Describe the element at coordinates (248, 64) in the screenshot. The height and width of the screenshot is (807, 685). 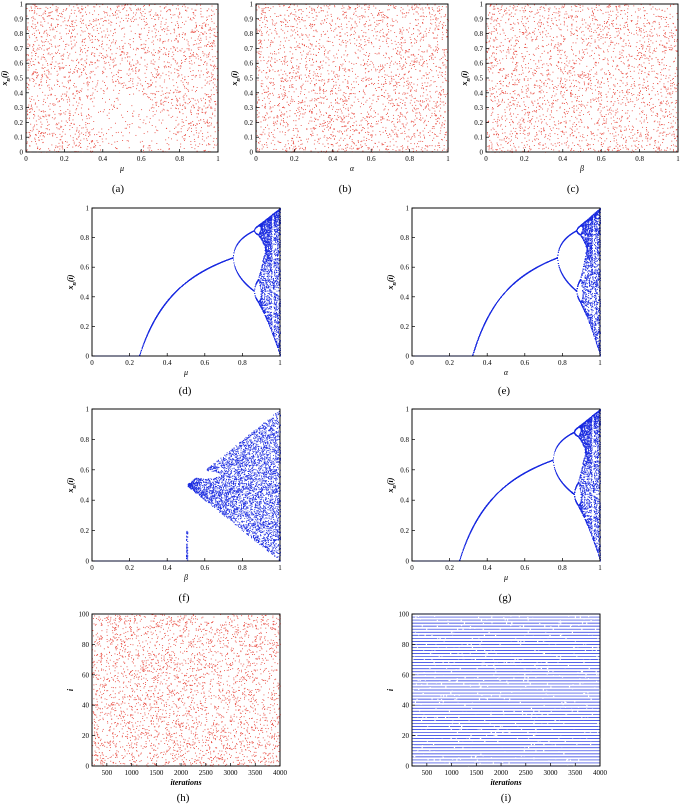
I see `y-tick-label: 0.6` at that location.